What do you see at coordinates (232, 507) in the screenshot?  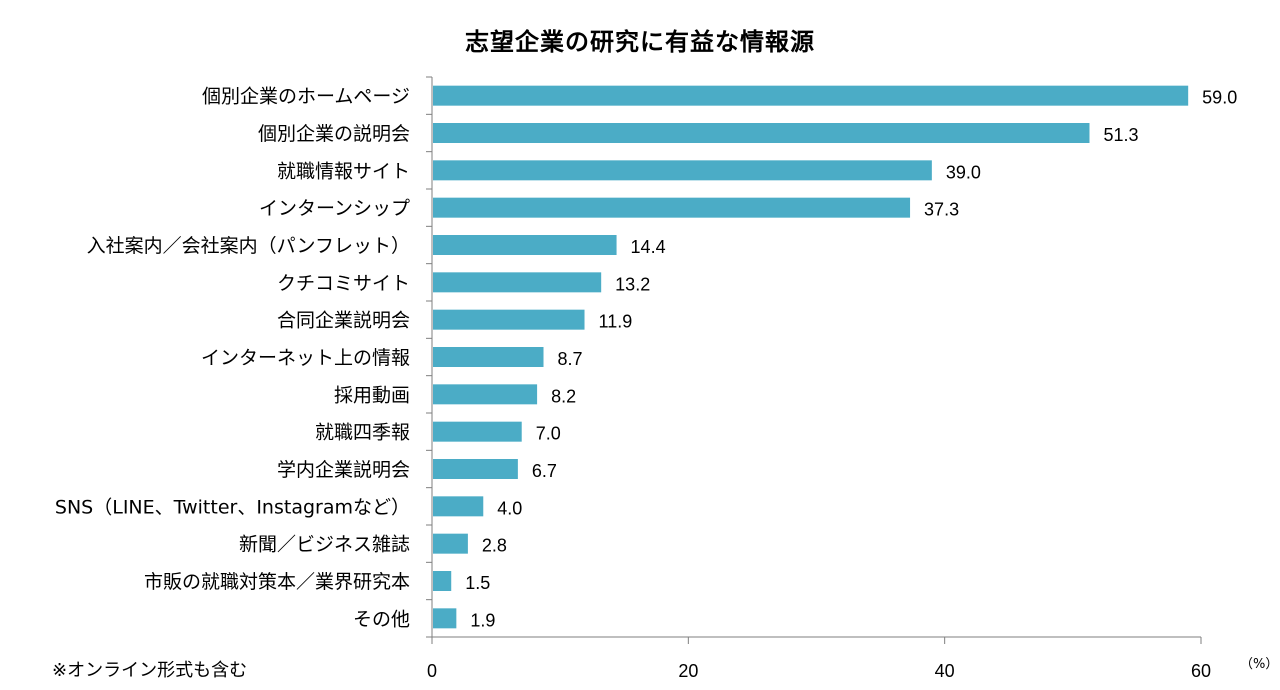 I see `category-label: SNS（LINE、Twitter、Instagramなど）` at bounding box center [232, 507].